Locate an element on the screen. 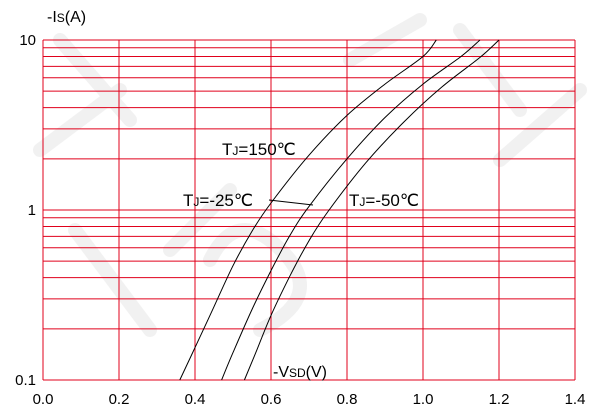 The image size is (595, 414). curve-label-minus50c: TJ=-50℃ is located at coordinates (384, 200).